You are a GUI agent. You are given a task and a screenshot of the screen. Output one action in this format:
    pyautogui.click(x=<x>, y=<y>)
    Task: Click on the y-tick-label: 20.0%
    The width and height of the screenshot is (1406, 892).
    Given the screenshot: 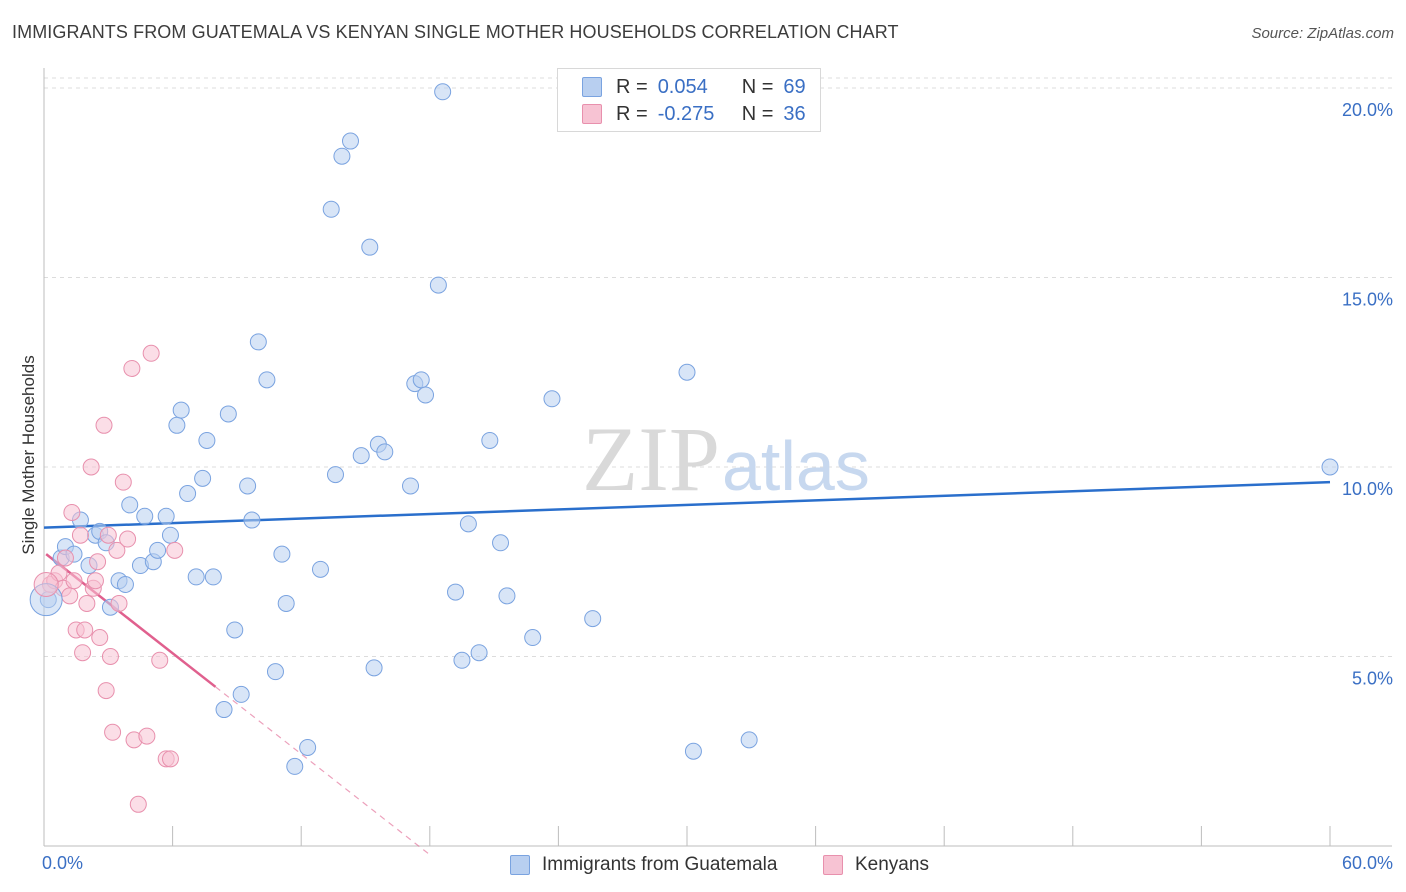 What is the action you would take?
    pyautogui.click(x=1367, y=110)
    